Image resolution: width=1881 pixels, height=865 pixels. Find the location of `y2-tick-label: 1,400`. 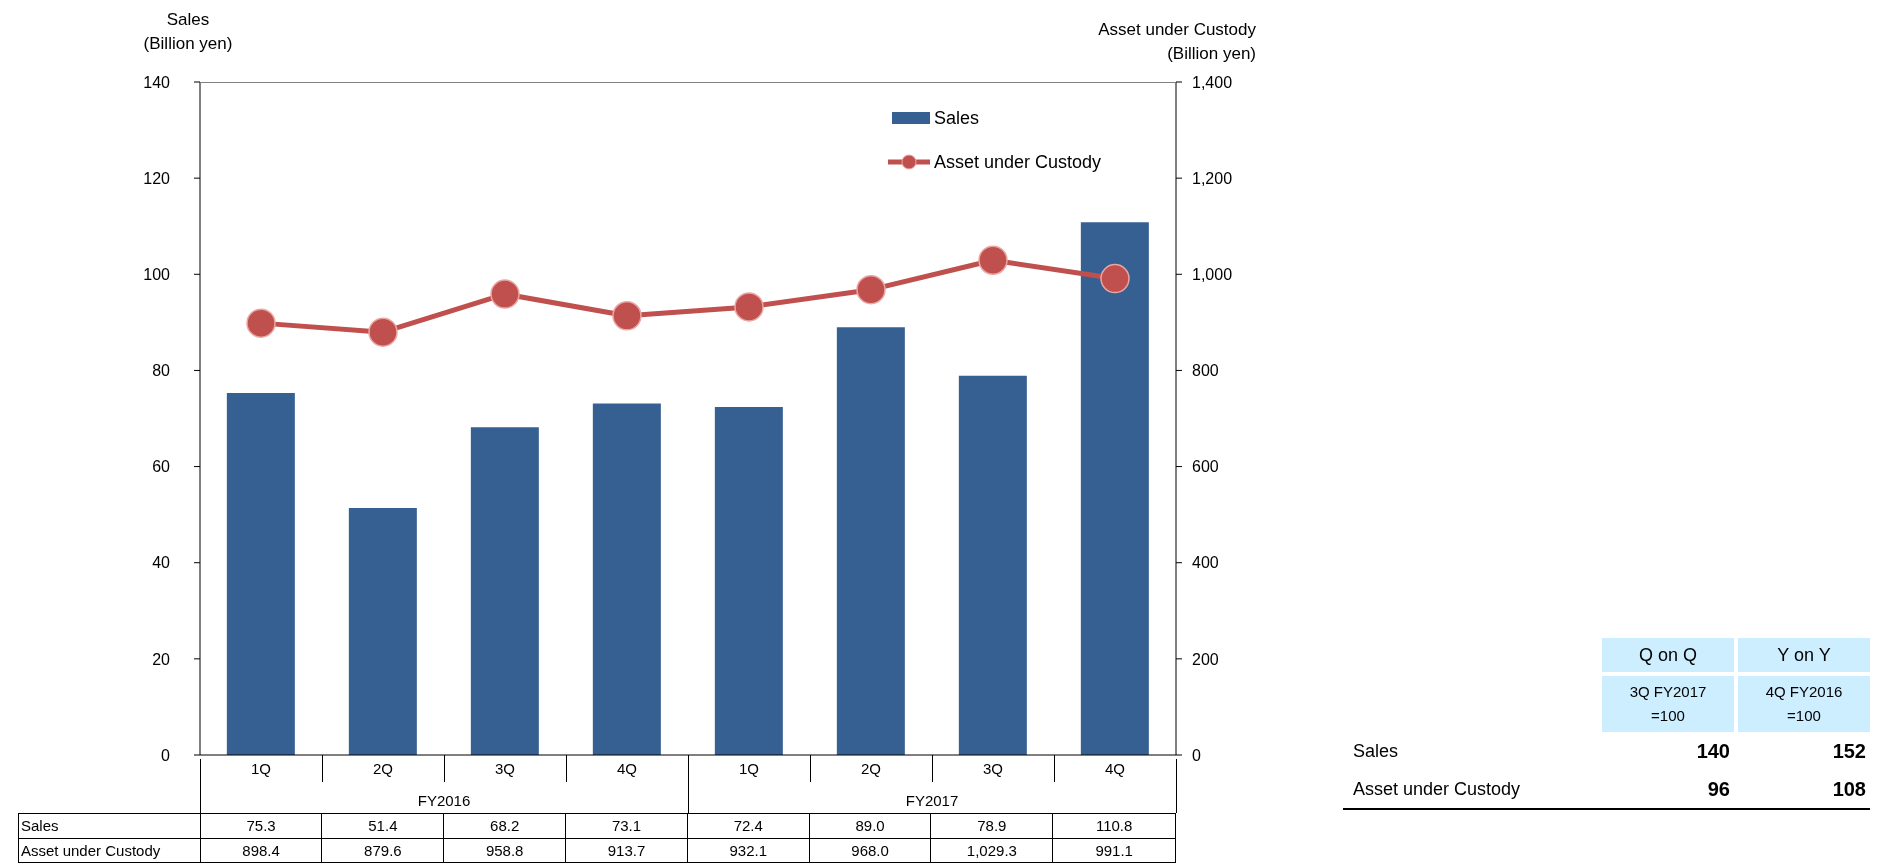

y2-tick-label: 1,400 is located at coordinates (1212, 82).